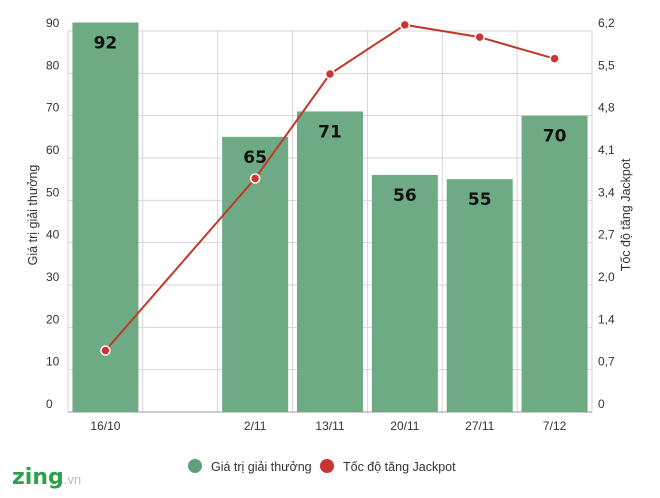 The image size is (660, 498). What do you see at coordinates (479, 426) in the screenshot?
I see `x-tick-label: 27/11` at bounding box center [479, 426].